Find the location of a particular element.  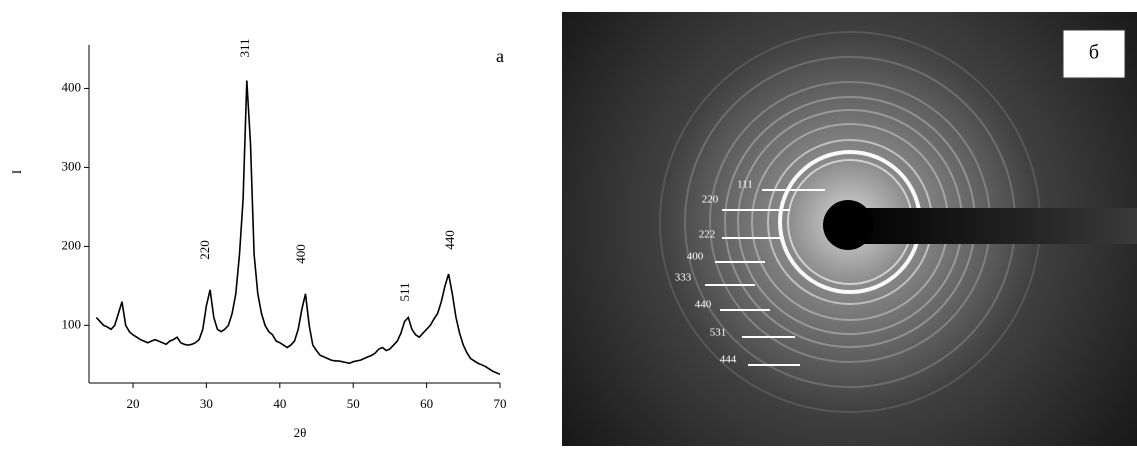

y-tick-label: 300 is located at coordinates (72, 165).